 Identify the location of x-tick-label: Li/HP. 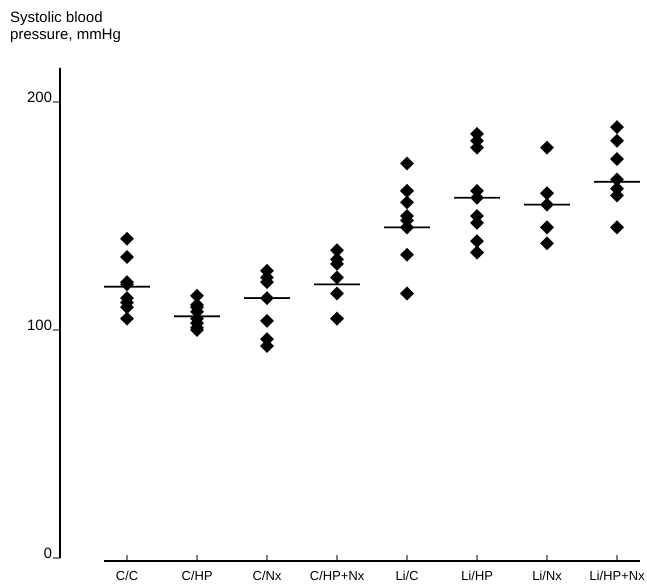
(477, 575).